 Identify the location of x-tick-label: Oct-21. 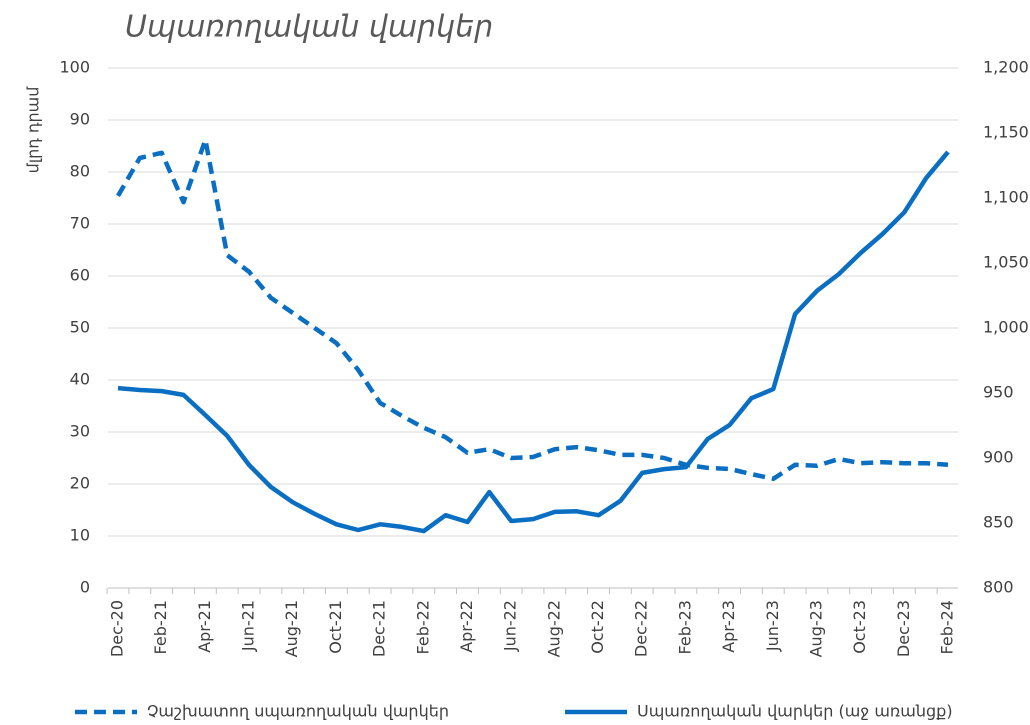
(335, 627).